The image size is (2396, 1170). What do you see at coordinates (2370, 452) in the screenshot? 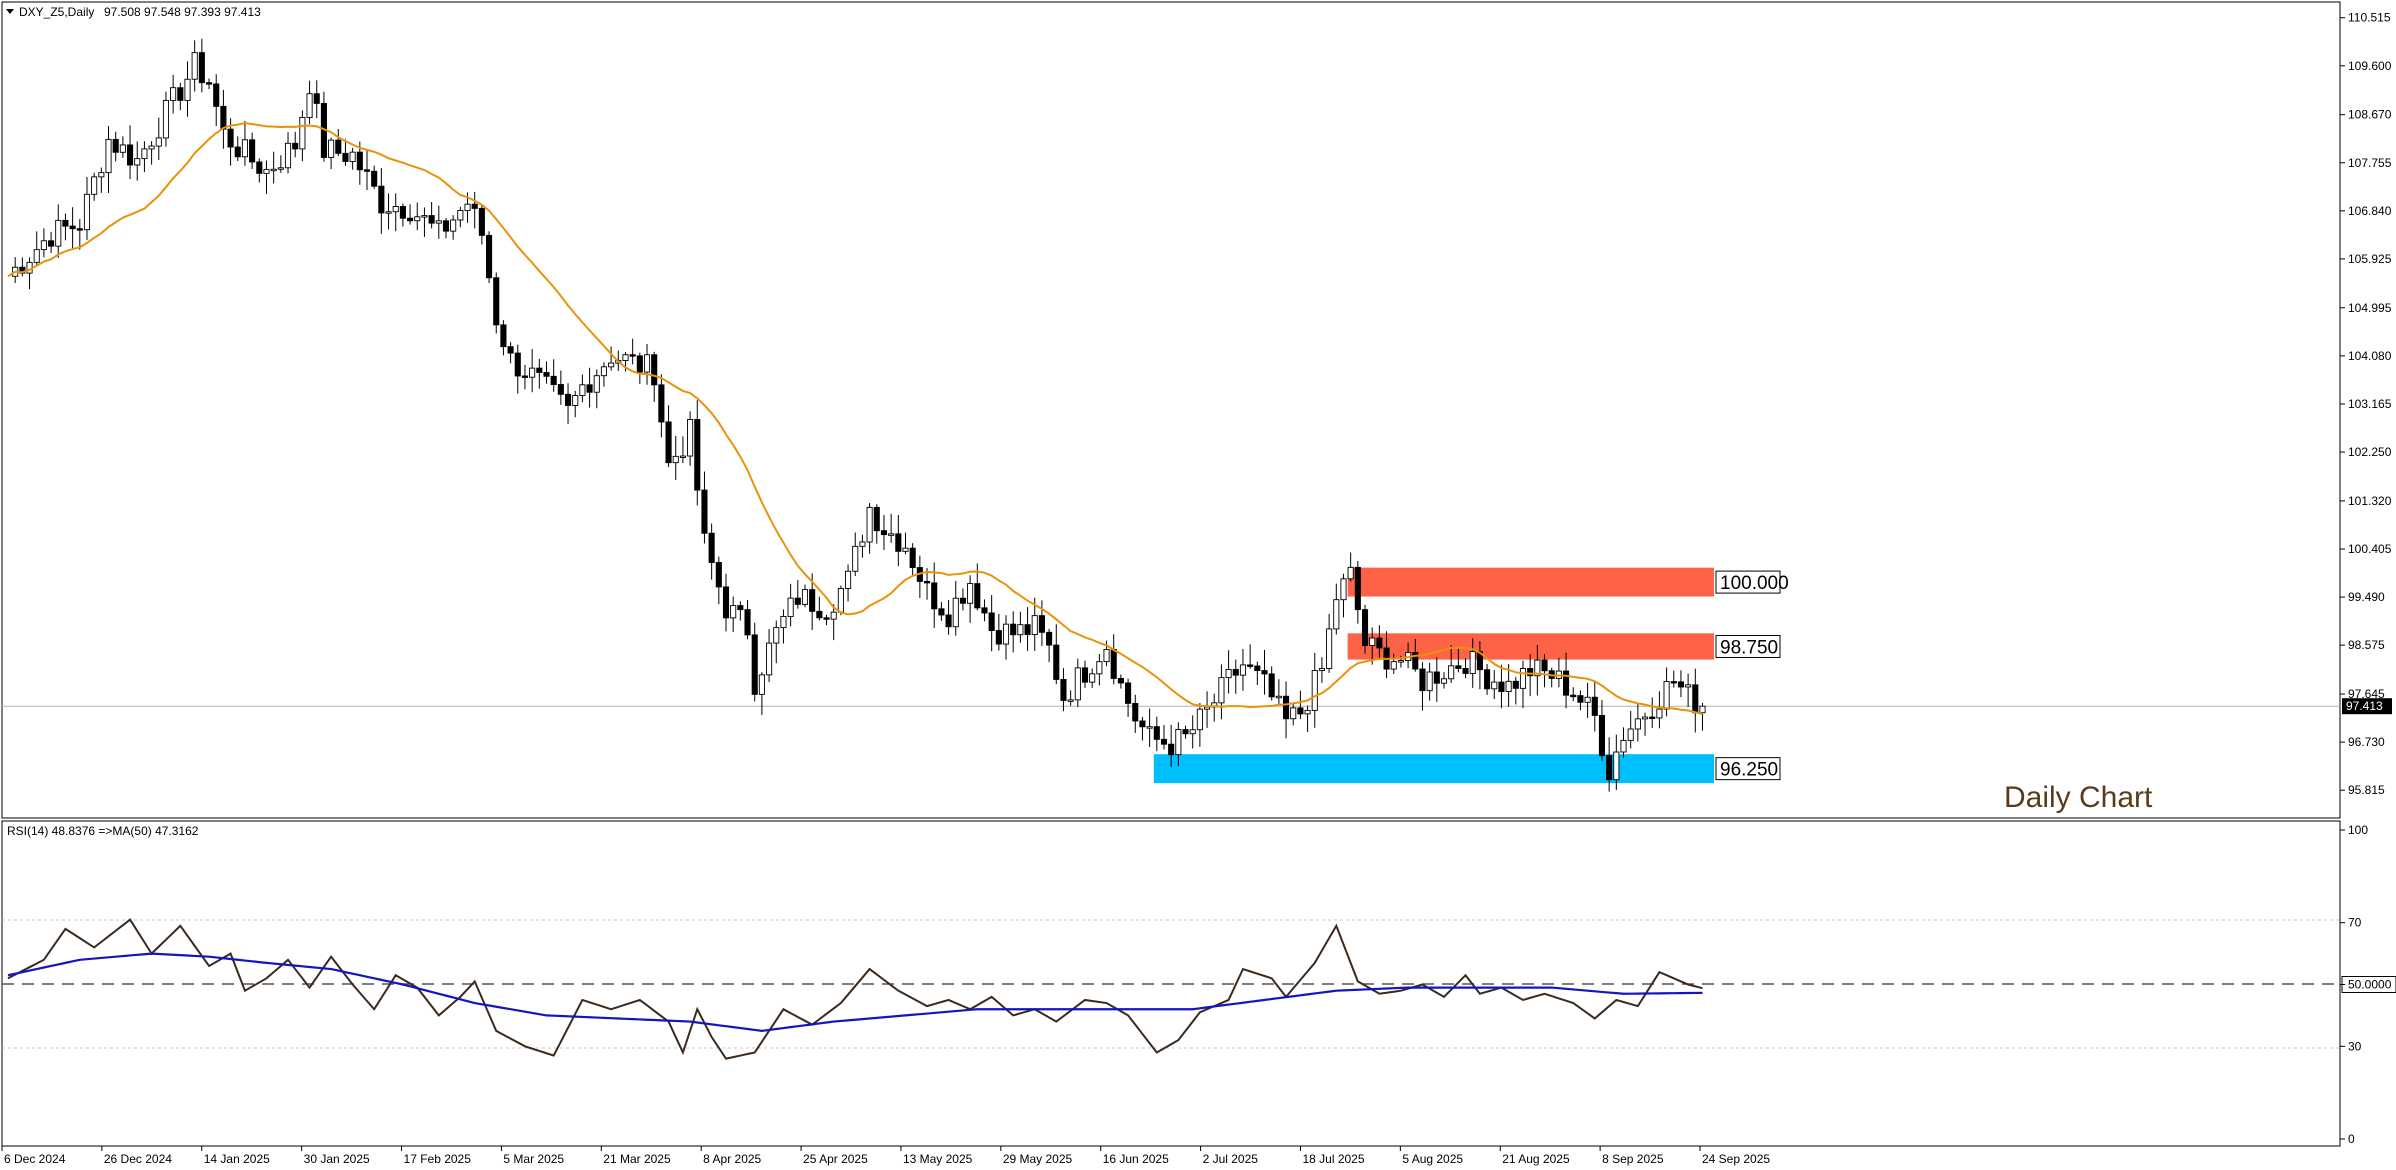
I see `y-tick-label: 102.250` at bounding box center [2370, 452].